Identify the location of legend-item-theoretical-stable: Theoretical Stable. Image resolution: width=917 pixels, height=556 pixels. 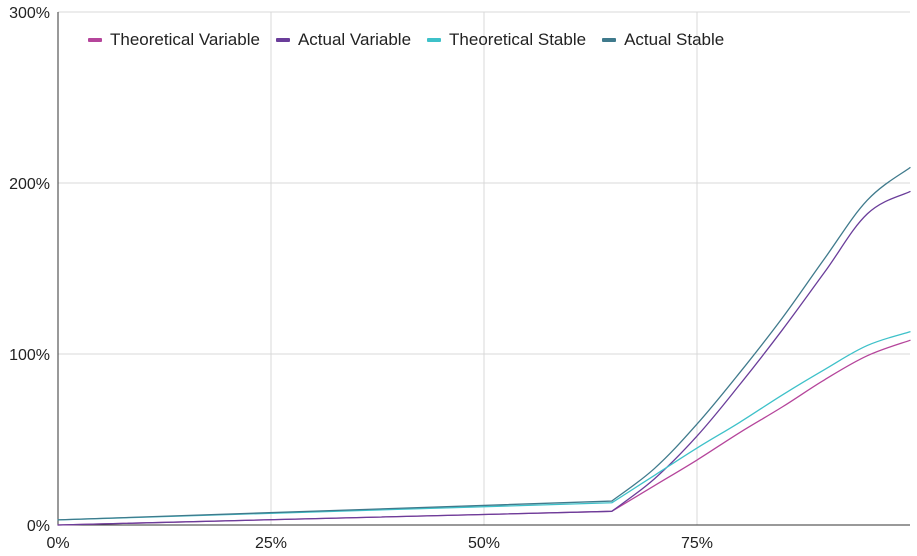
(506, 40).